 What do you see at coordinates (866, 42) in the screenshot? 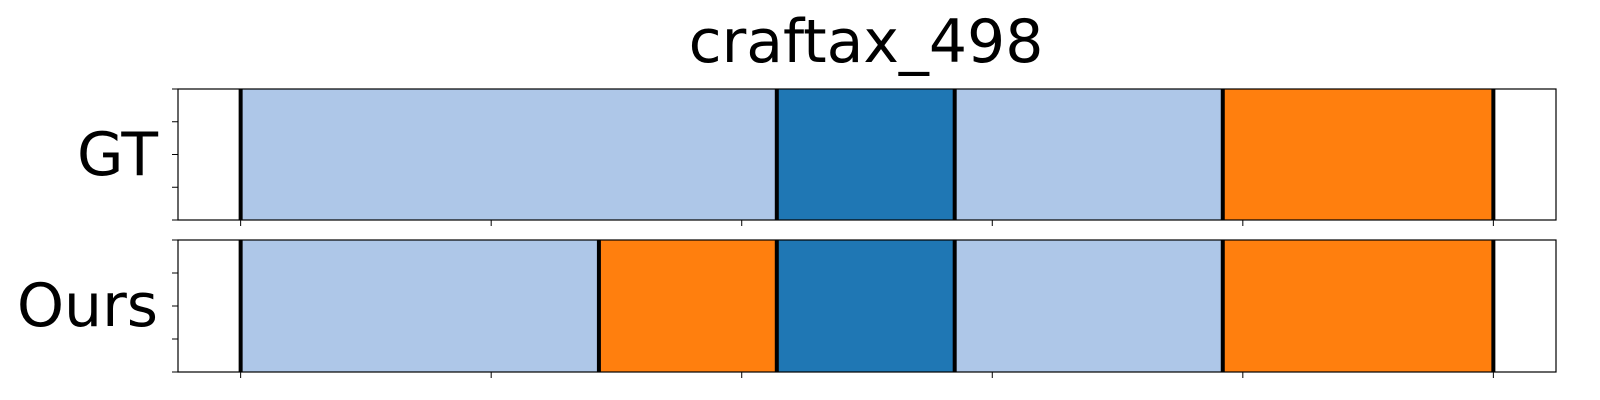
I see `chart-title: craftax_498` at bounding box center [866, 42].